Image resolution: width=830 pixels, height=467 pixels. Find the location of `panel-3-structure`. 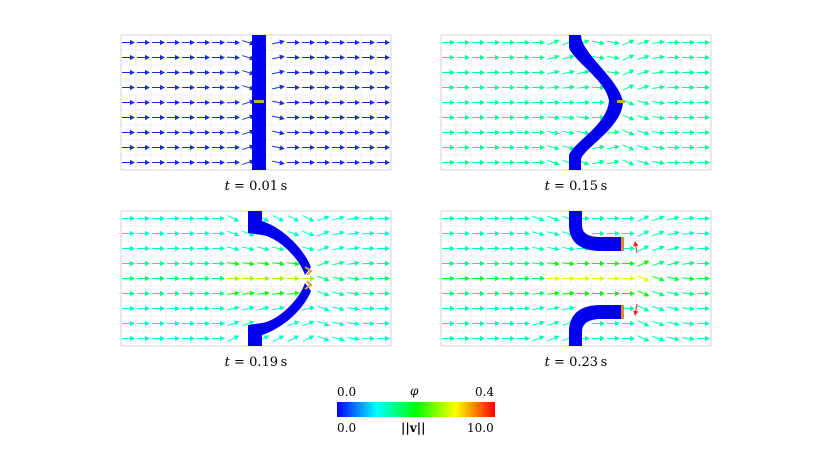

panel-3-structure is located at coordinates (280, 278).